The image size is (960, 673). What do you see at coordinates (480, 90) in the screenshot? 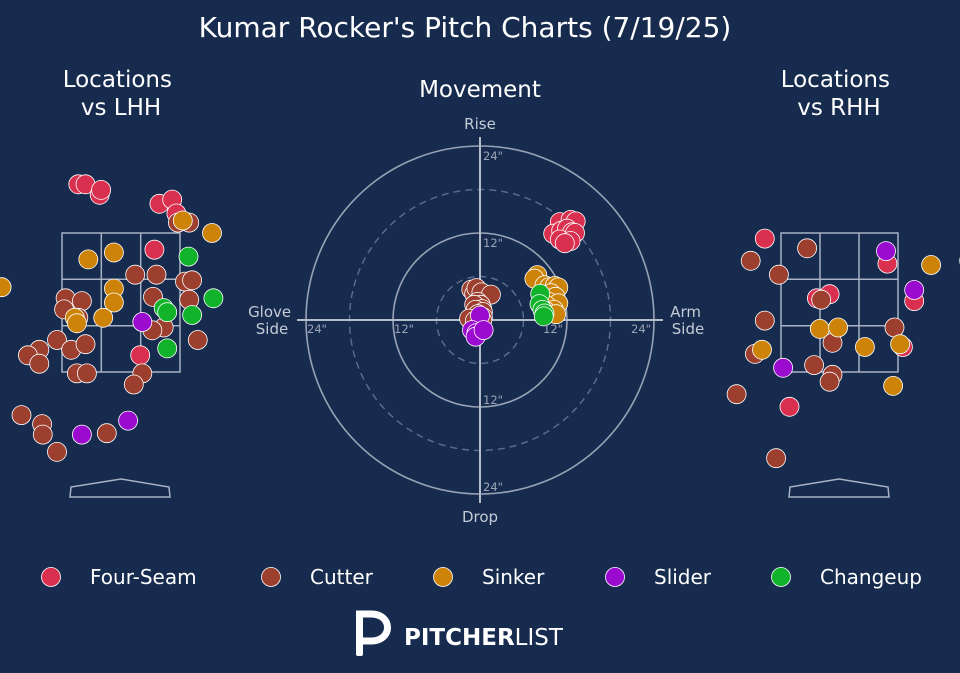
I see `movement-panel-title: Movement` at bounding box center [480, 90].